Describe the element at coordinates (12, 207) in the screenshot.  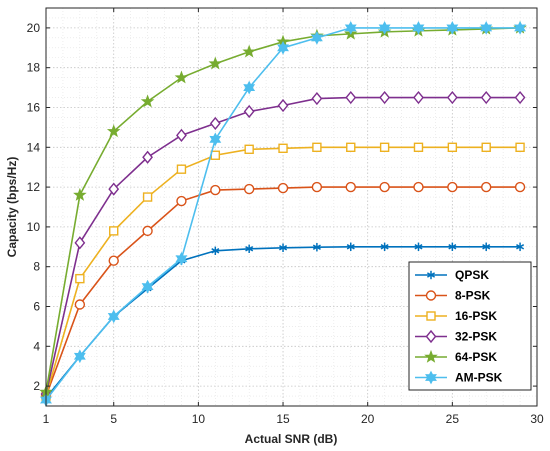
I see `y-axis-label: Capacity (bps/Hz)` at that location.